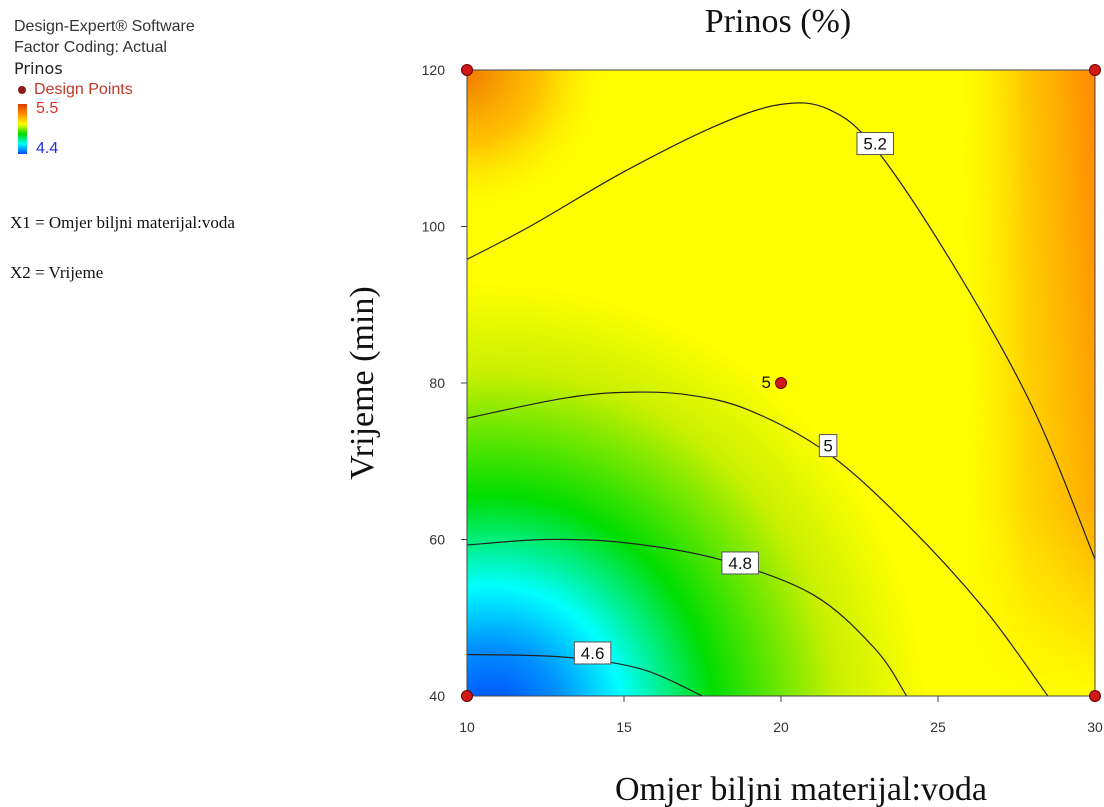 This screenshot has width=1104, height=807. Describe the element at coordinates (22, 129) in the screenshot. I see `color-scale-bar` at that location.